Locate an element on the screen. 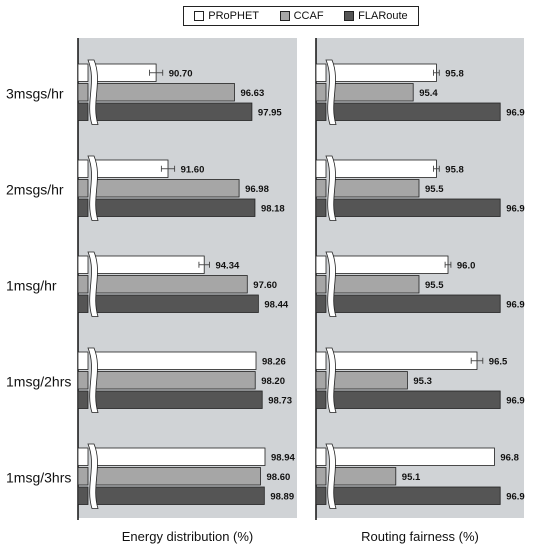 This screenshot has height=550, width=546. legend: PRoPHET CCAF FLARoute is located at coordinates (301, 16).